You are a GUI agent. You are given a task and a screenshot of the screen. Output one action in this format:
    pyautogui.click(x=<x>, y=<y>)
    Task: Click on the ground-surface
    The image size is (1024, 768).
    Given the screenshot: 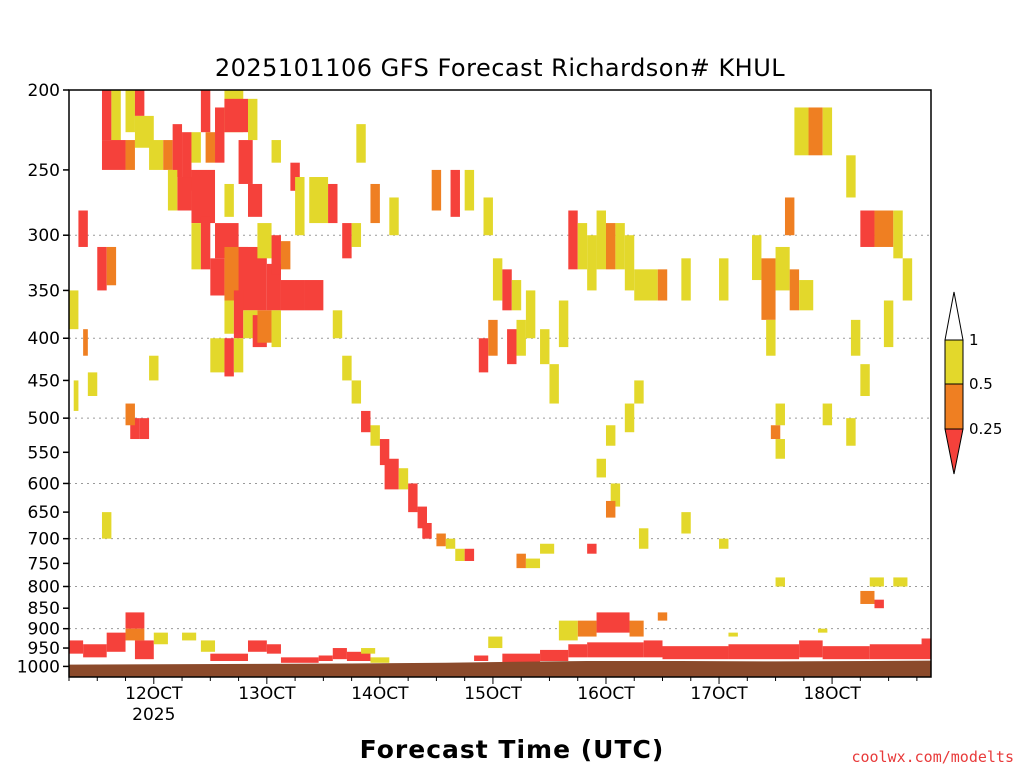 What is the action you would take?
    pyautogui.click(x=500, y=668)
    